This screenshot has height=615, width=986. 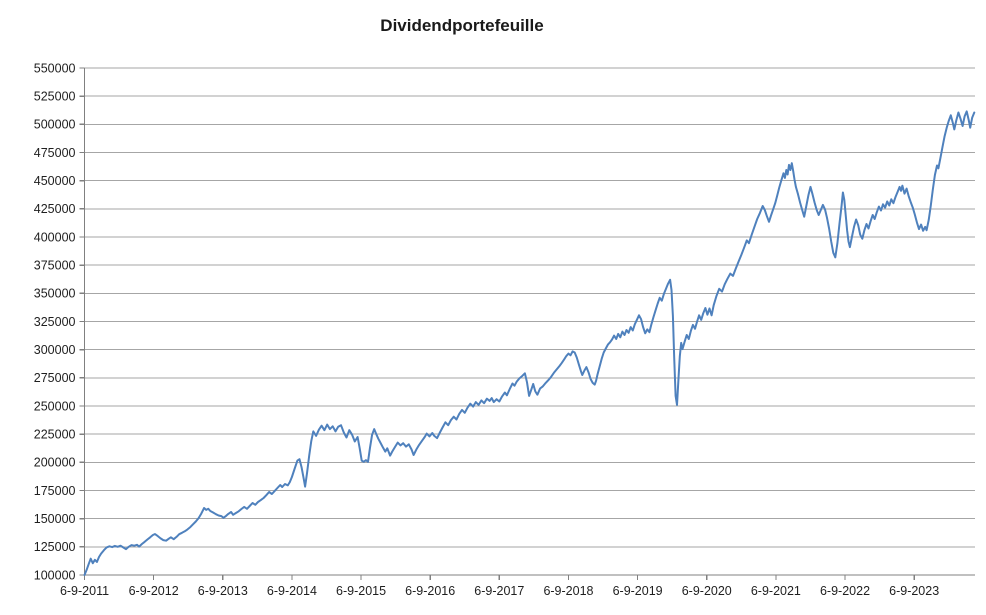 What do you see at coordinates (776, 591) in the screenshot?
I see `x-tick-label: 6-9-2021` at bounding box center [776, 591].